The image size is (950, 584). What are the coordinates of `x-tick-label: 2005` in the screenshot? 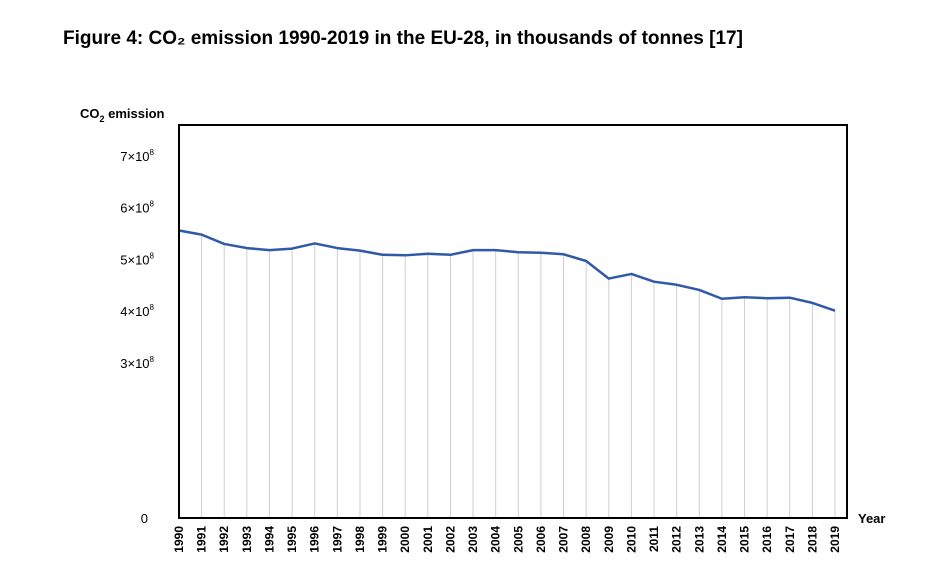 It's located at (518, 539).